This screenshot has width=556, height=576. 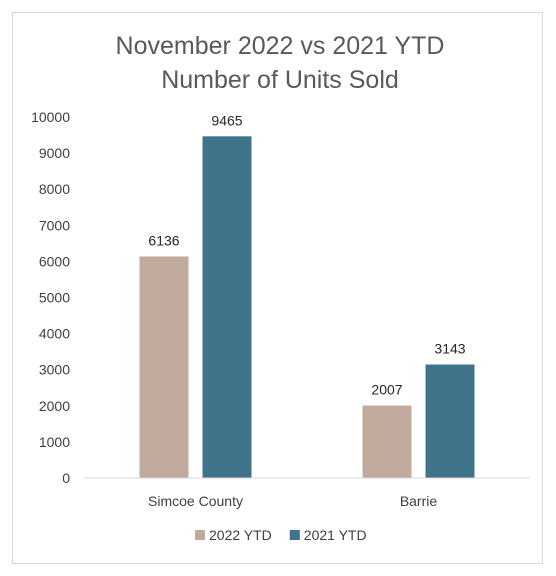 What do you see at coordinates (54, 298) in the screenshot?
I see `y-tick-label: 5000` at bounding box center [54, 298].